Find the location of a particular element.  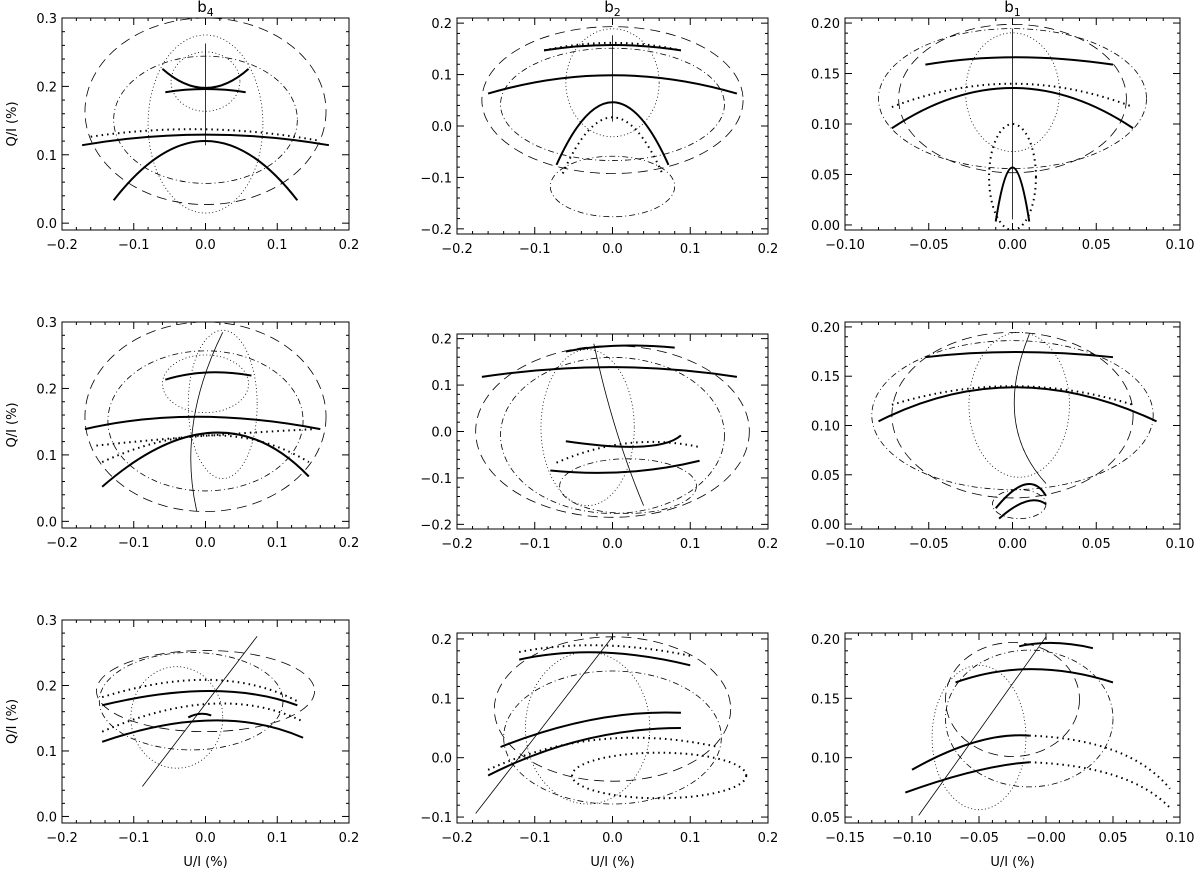

lower-dotted-loop is located at coordinates (659, 775).